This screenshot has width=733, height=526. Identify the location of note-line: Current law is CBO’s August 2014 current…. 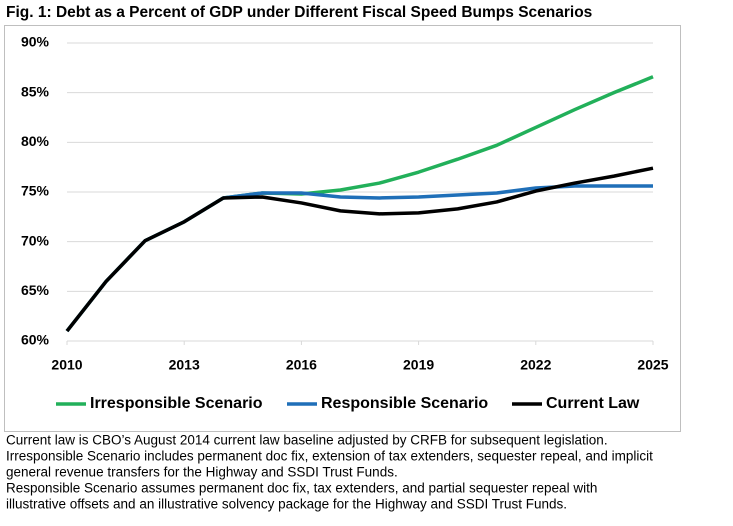
(307, 440).